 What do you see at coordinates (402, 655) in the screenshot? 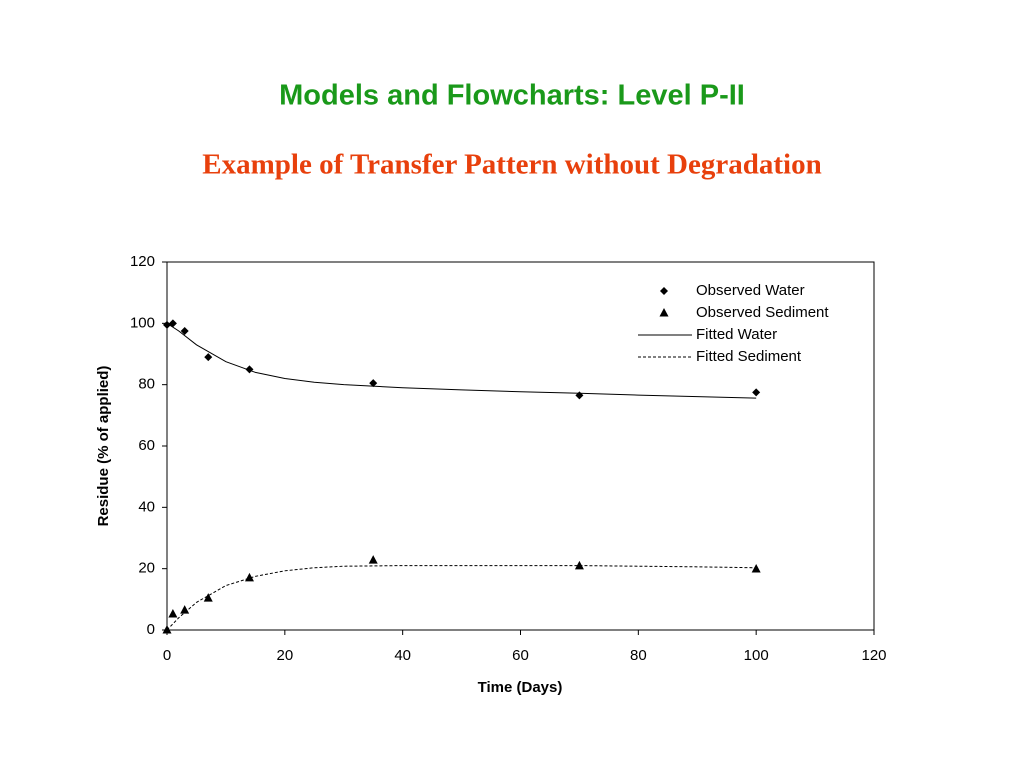
I see `x-tick-label: 40` at bounding box center [402, 655].